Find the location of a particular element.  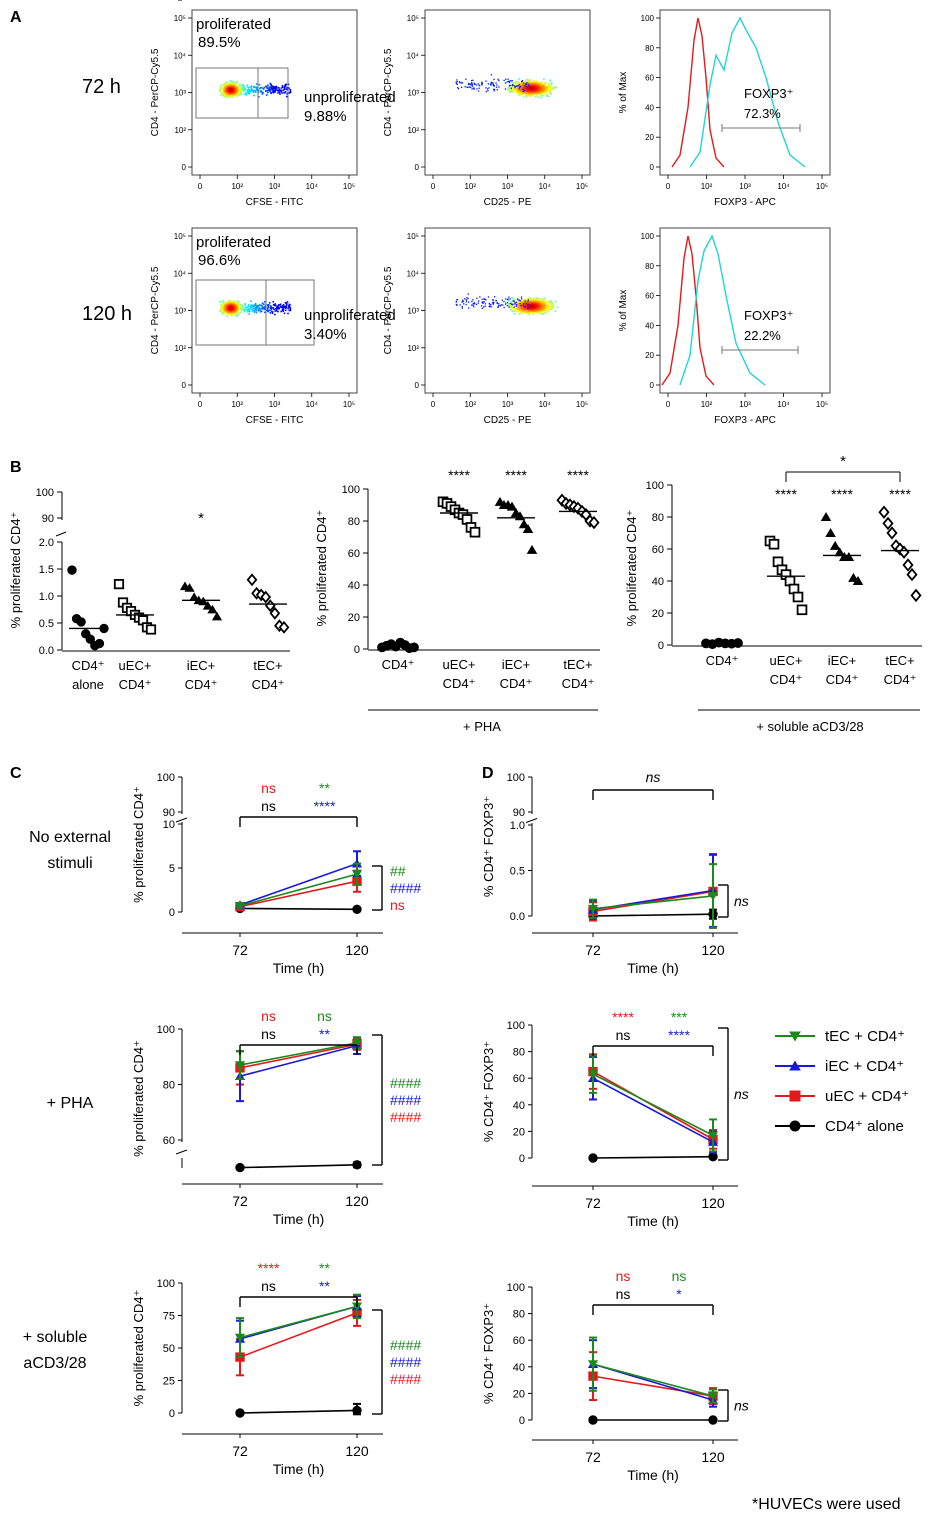

plot-frame is located at coordinates (507, 310).